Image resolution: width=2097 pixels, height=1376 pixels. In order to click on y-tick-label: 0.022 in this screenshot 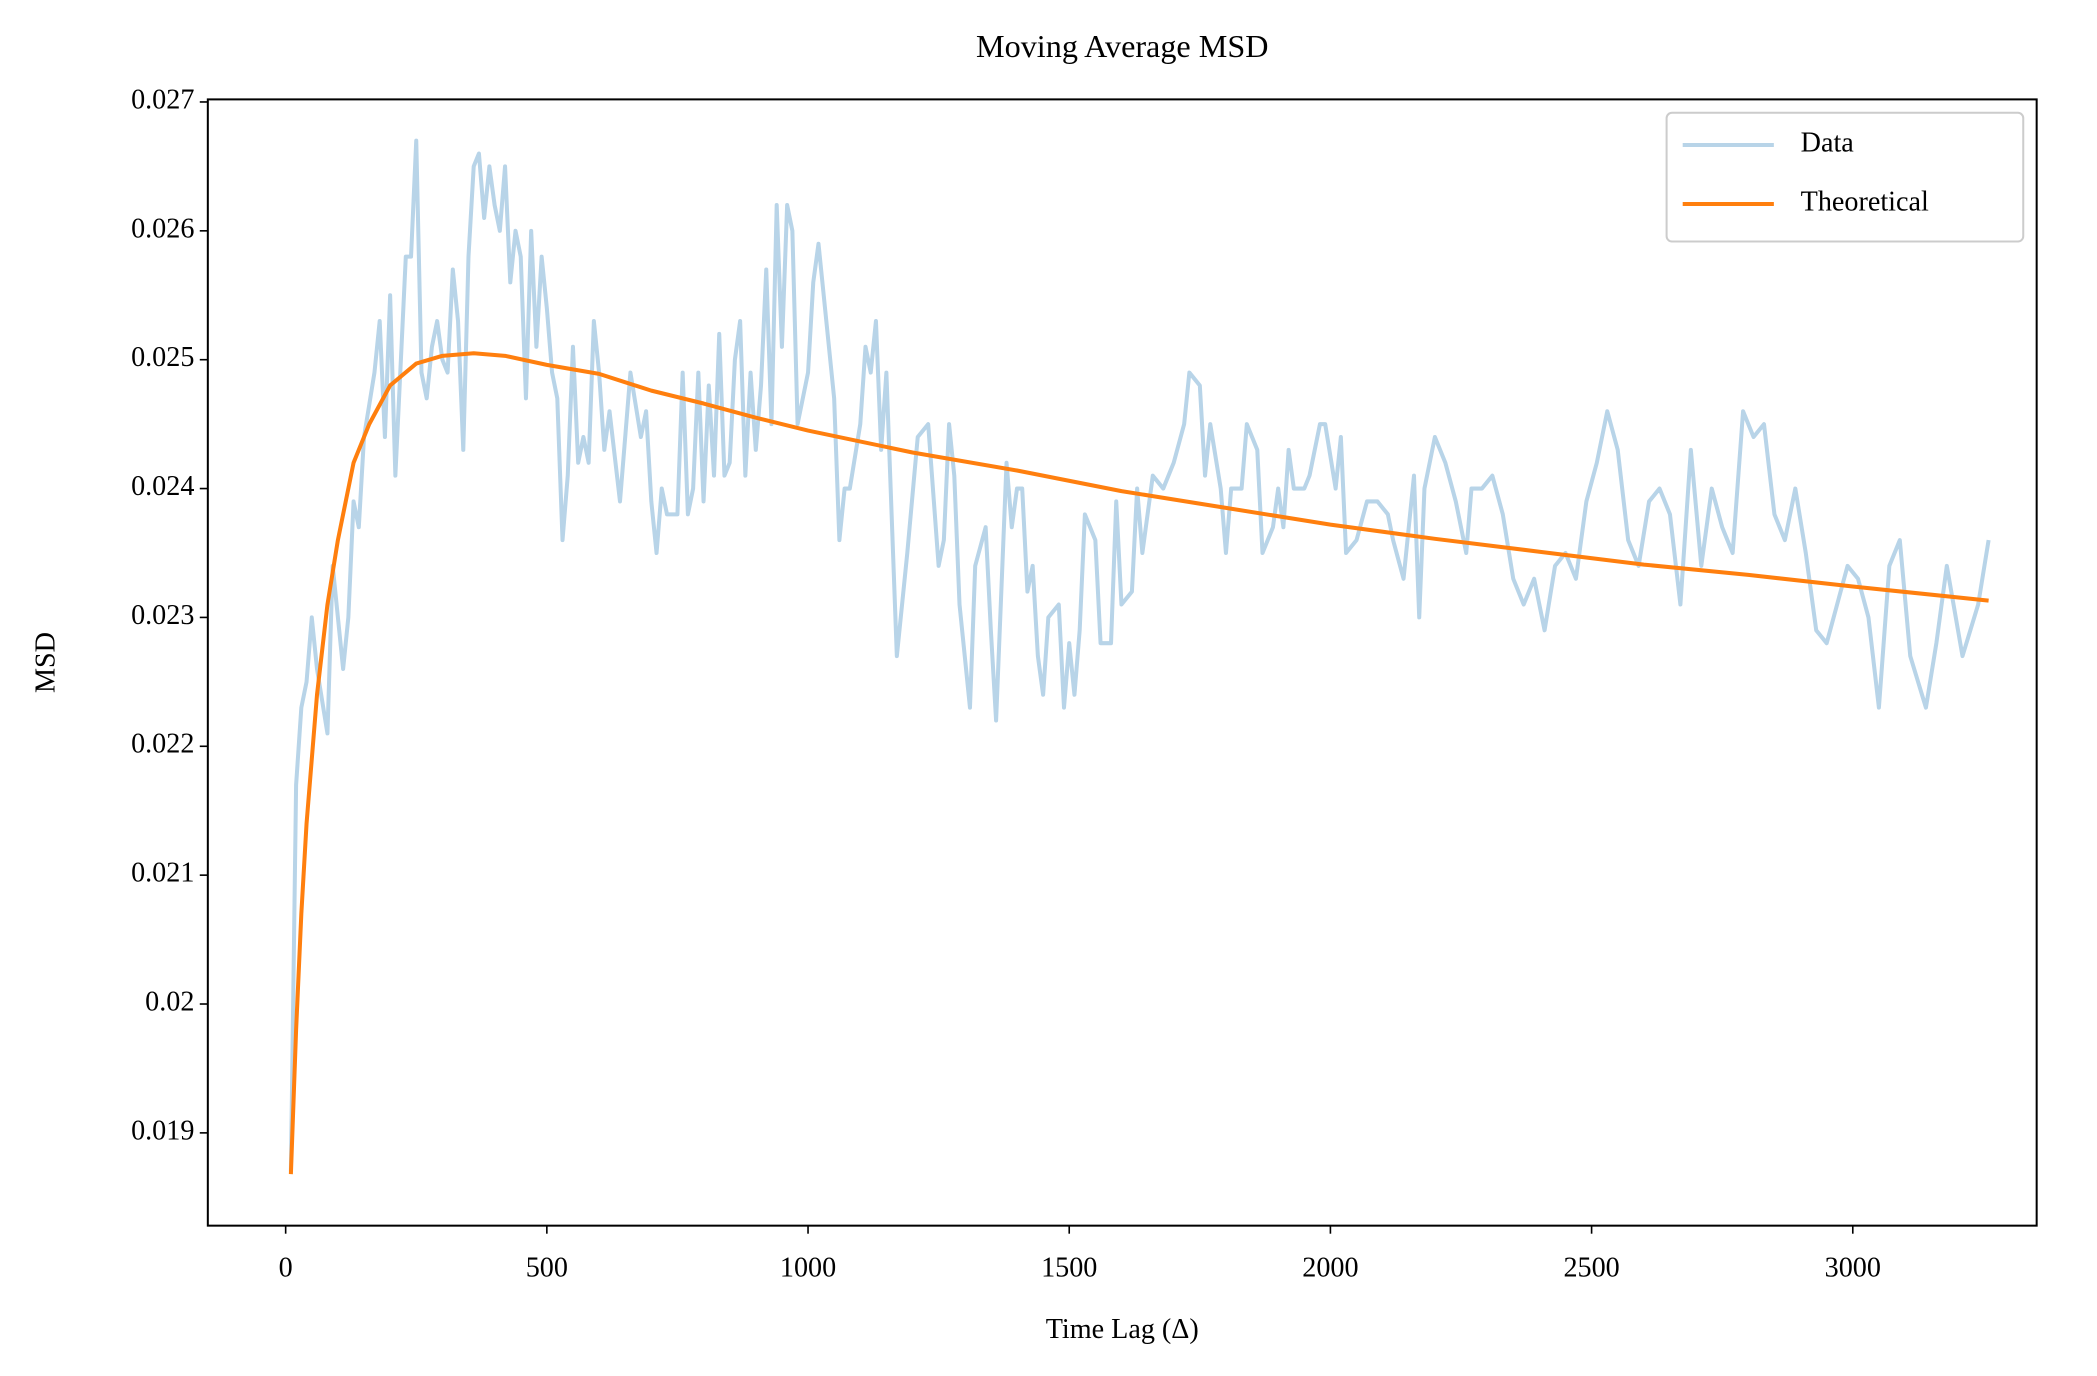, I will do `click(162, 744)`.